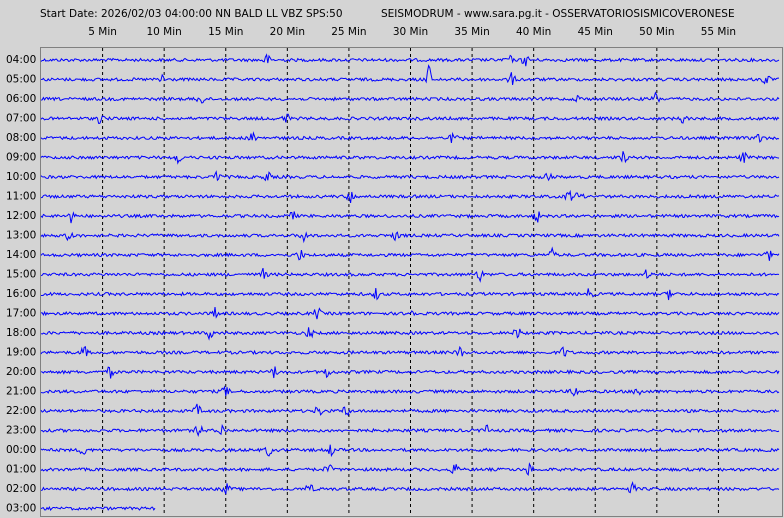 This screenshot has width=784, height=518. Describe the element at coordinates (410, 32) in the screenshot. I see `x-tick-label: 30 Min` at that location.